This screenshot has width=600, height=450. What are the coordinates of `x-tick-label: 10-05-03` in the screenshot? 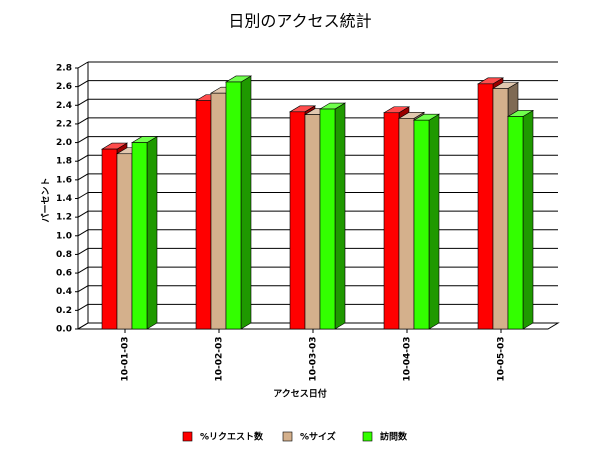 It's located at (502, 358).